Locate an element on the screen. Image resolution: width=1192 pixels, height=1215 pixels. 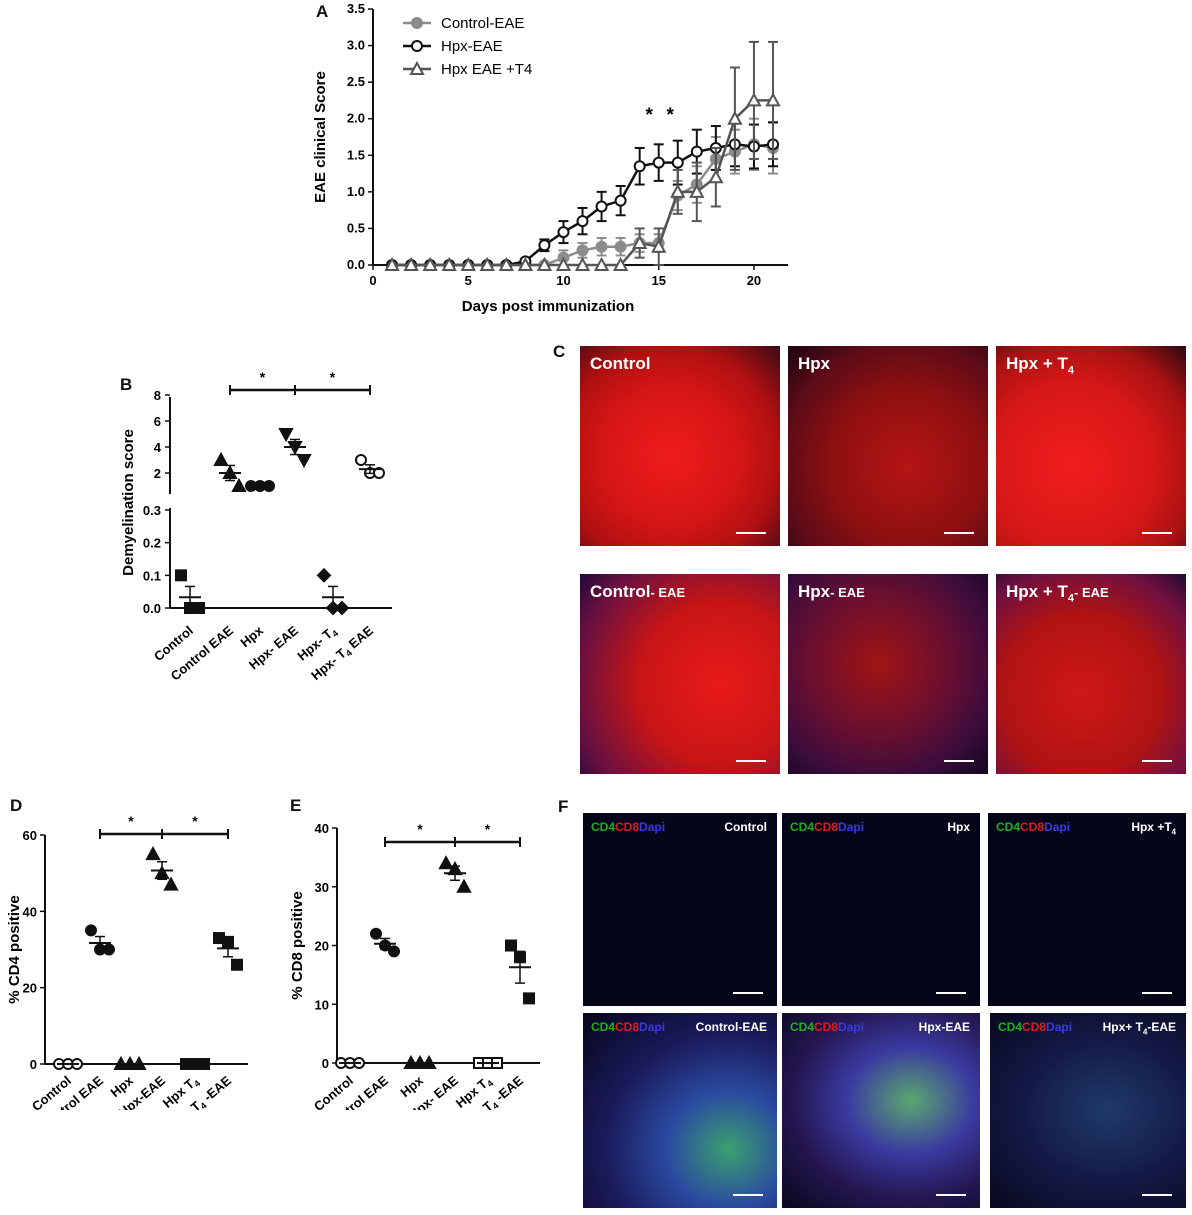
micrograph-c-hpx: Hpx is located at coordinates (888, 446).